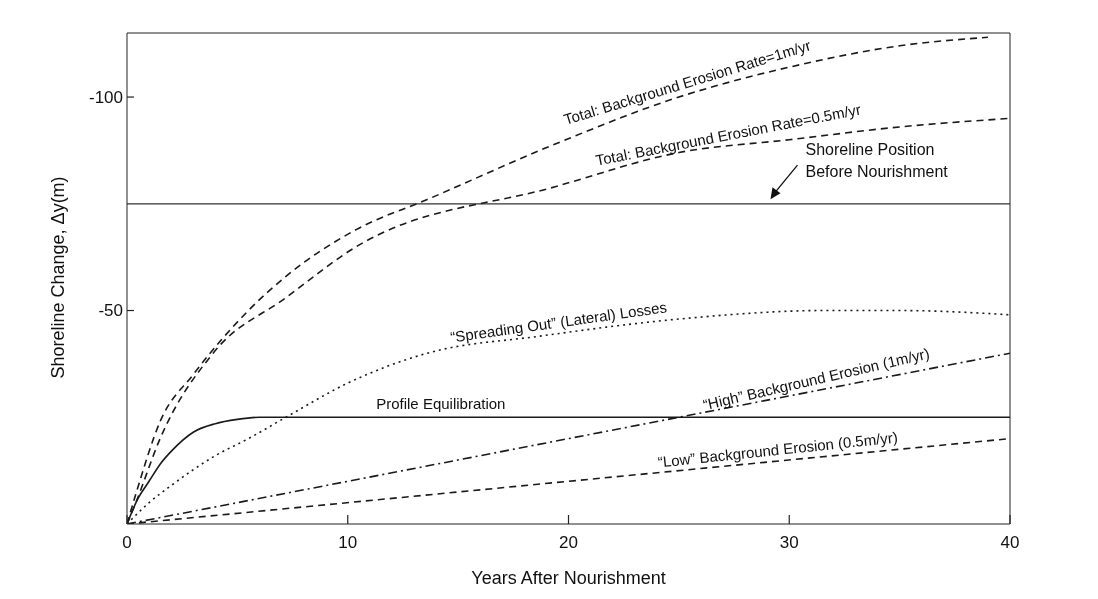 This screenshot has height=599, width=1098. Describe the element at coordinates (558, 322) in the screenshot. I see `text: “Spreading Out” (Lateral) Losses` at that location.